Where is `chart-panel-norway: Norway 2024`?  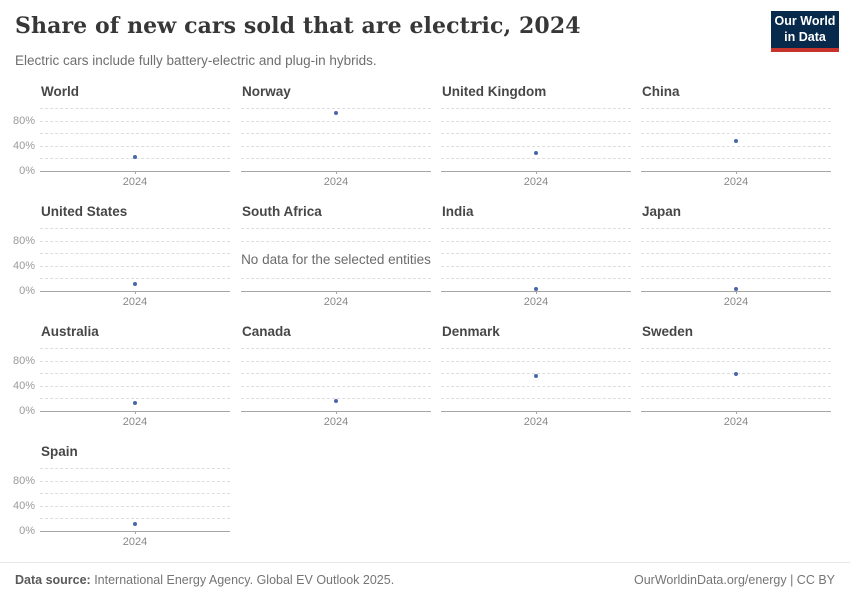 chart-panel-norway: Norway 2024 is located at coordinates (336, 136).